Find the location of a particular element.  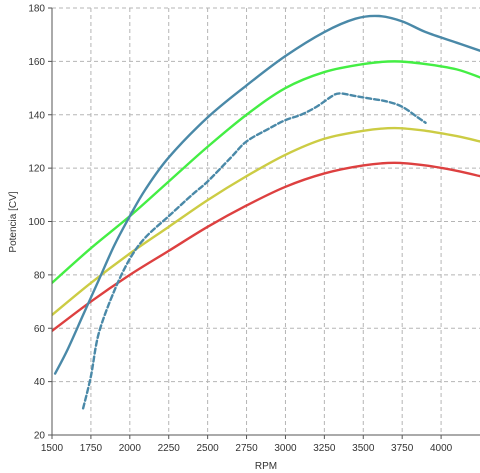

y-tick-label: 60 is located at coordinates (40, 329).